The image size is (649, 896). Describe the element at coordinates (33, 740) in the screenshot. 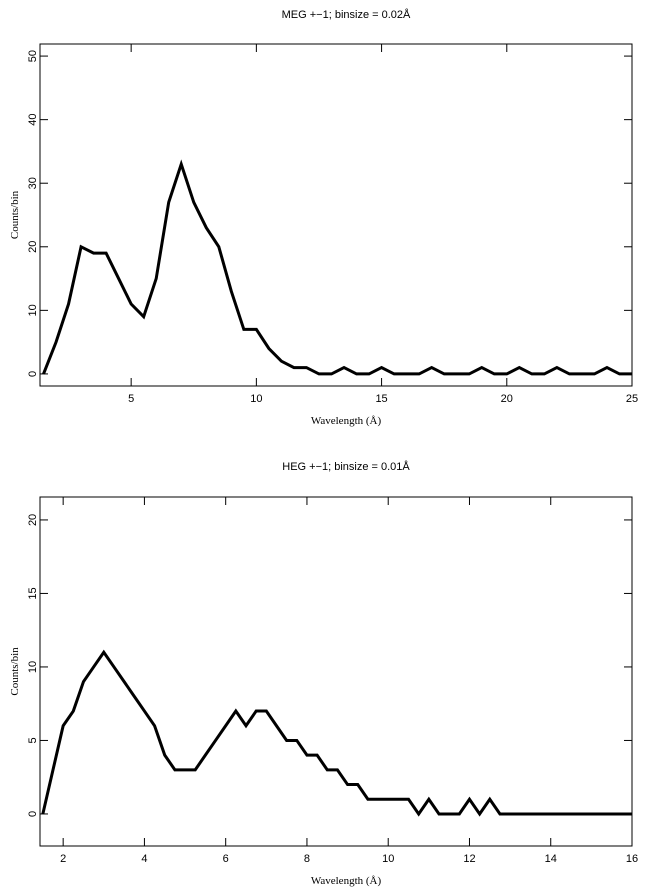

I see `y-tick-label: 5` at that location.